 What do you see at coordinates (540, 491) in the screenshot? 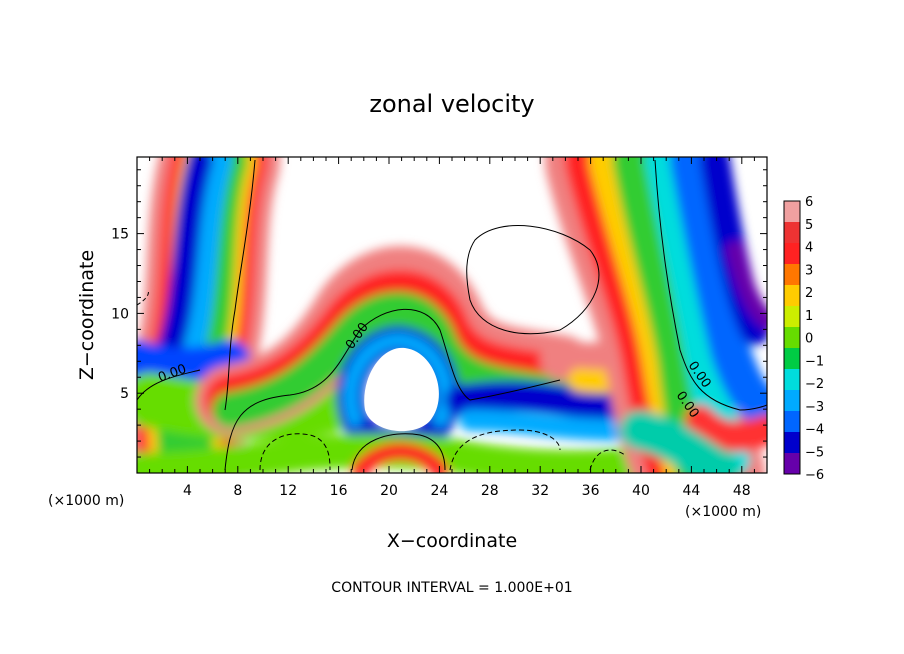
I see `x-tick-label: 32` at bounding box center [540, 491].